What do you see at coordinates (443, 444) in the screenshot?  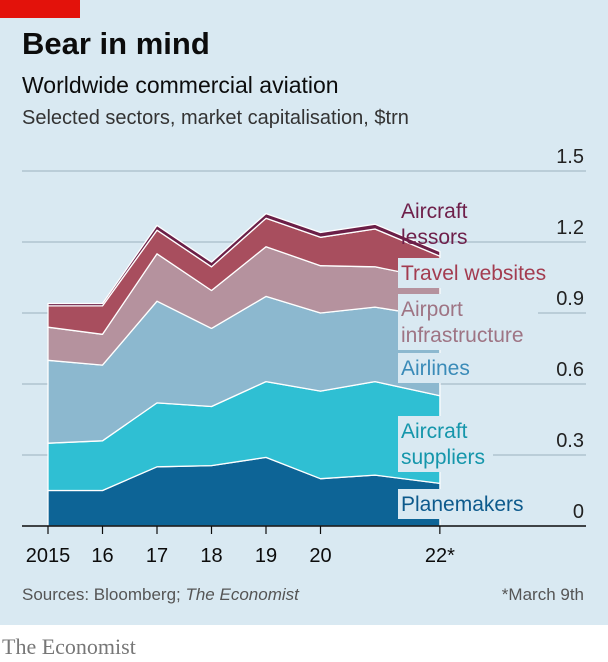 I see `series-label-1: Aircraft suppliers` at bounding box center [443, 444].